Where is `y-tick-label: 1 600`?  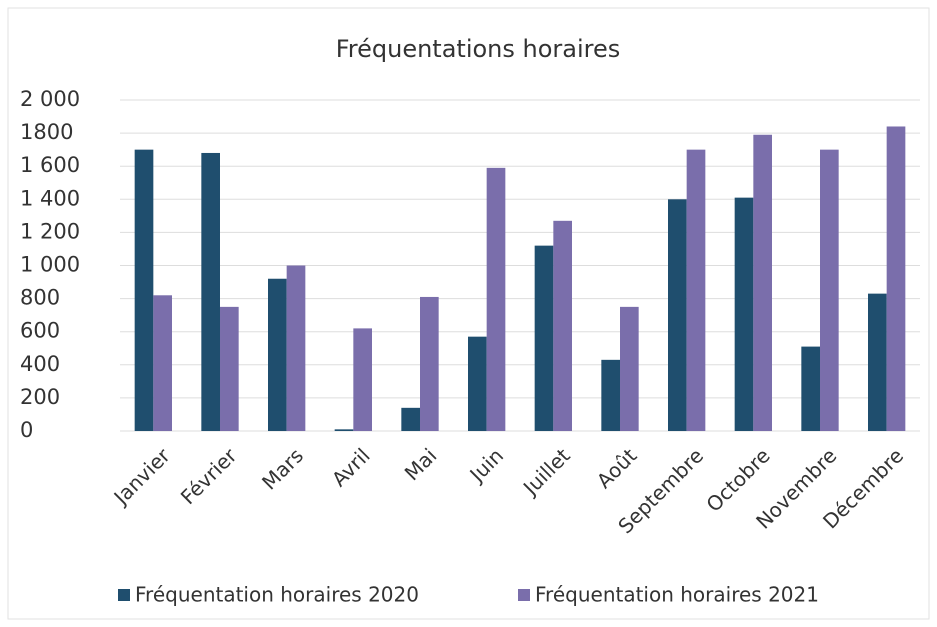
y-tick-label: 1 600 is located at coordinates (50, 165).